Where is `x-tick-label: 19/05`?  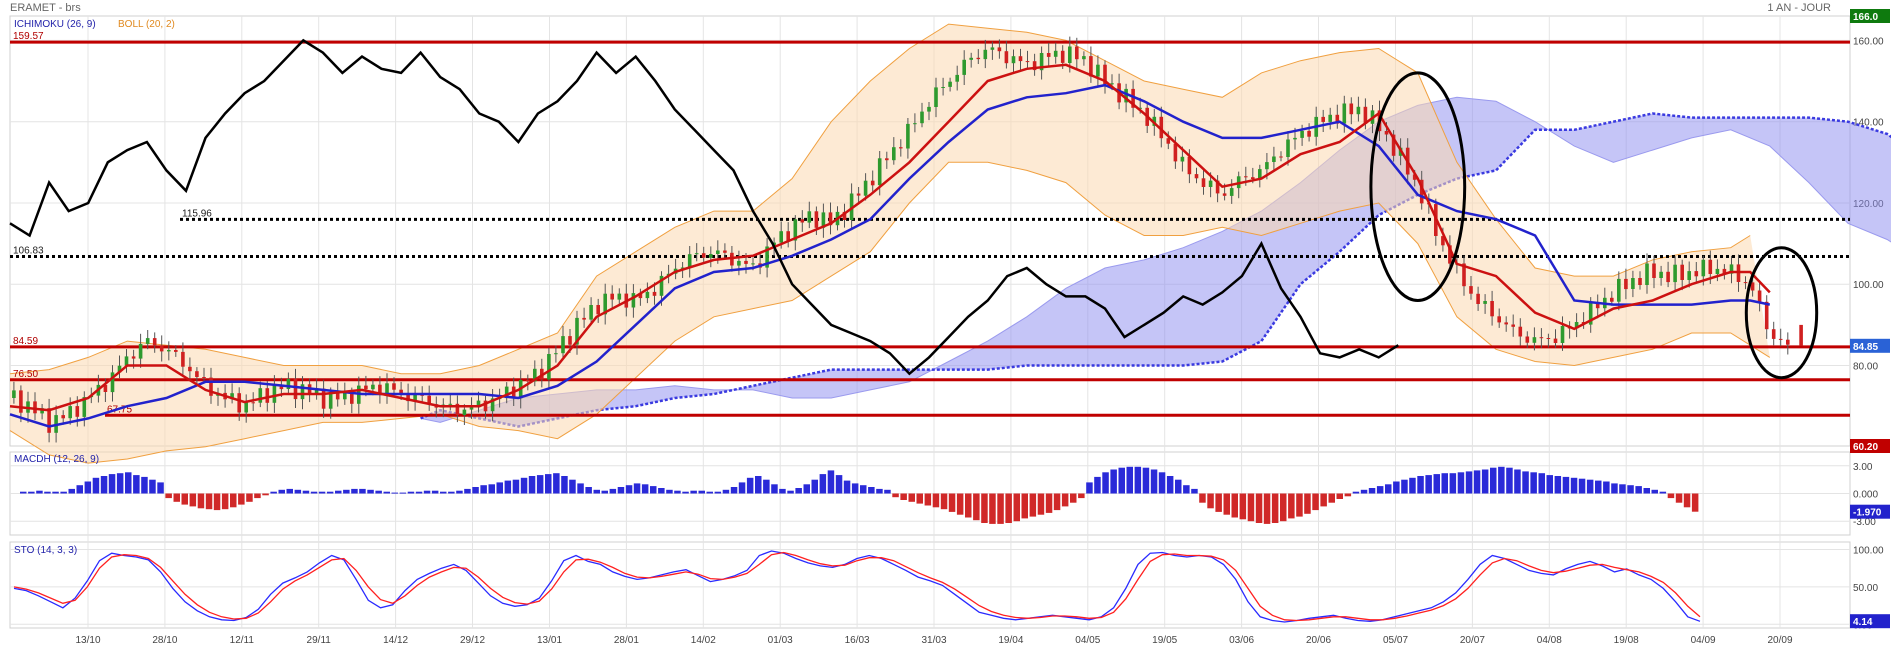
x-tick-label: 19/05 is located at coordinates (1164, 640).